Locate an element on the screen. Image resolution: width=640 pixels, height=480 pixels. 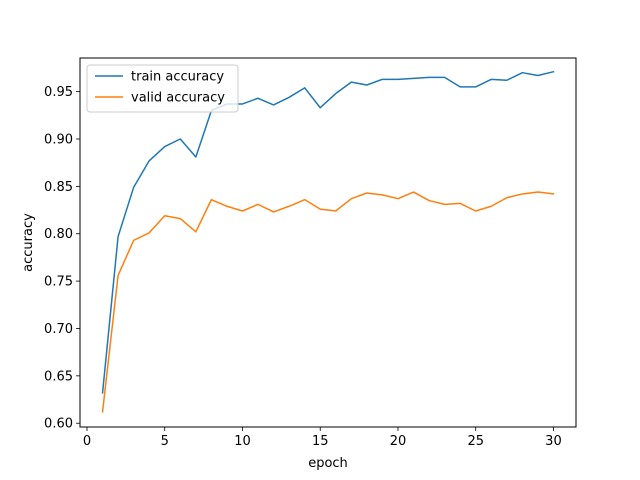
legend-label-train: train accuracy is located at coordinates (177, 77).